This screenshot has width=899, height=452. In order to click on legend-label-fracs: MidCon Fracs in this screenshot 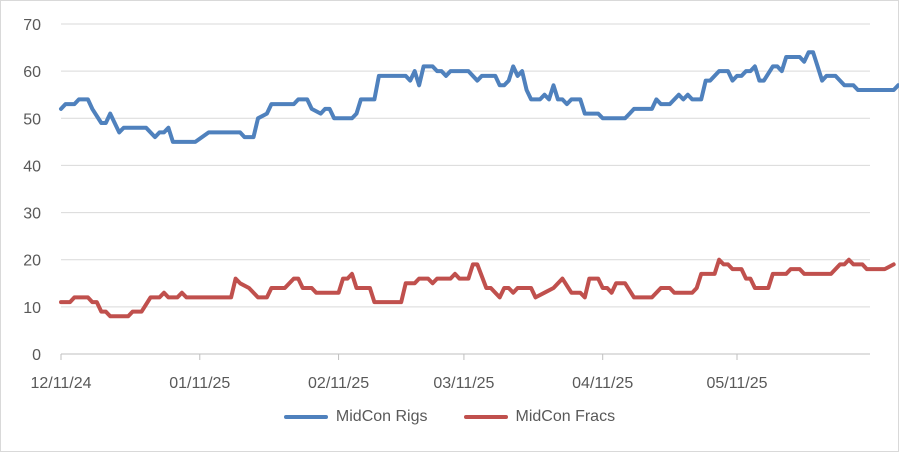, I will do `click(565, 416)`.